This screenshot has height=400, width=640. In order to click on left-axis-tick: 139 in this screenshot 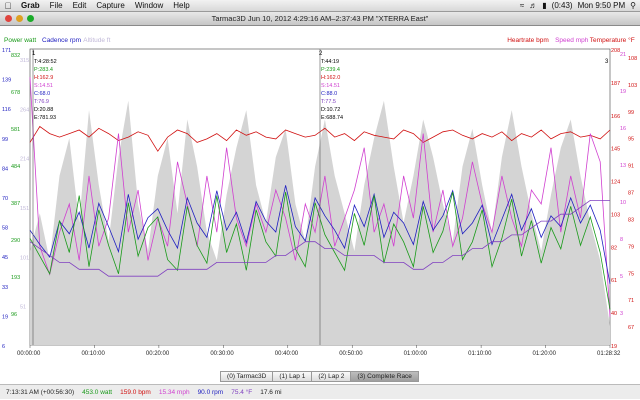, I will do `click(6, 81)`.